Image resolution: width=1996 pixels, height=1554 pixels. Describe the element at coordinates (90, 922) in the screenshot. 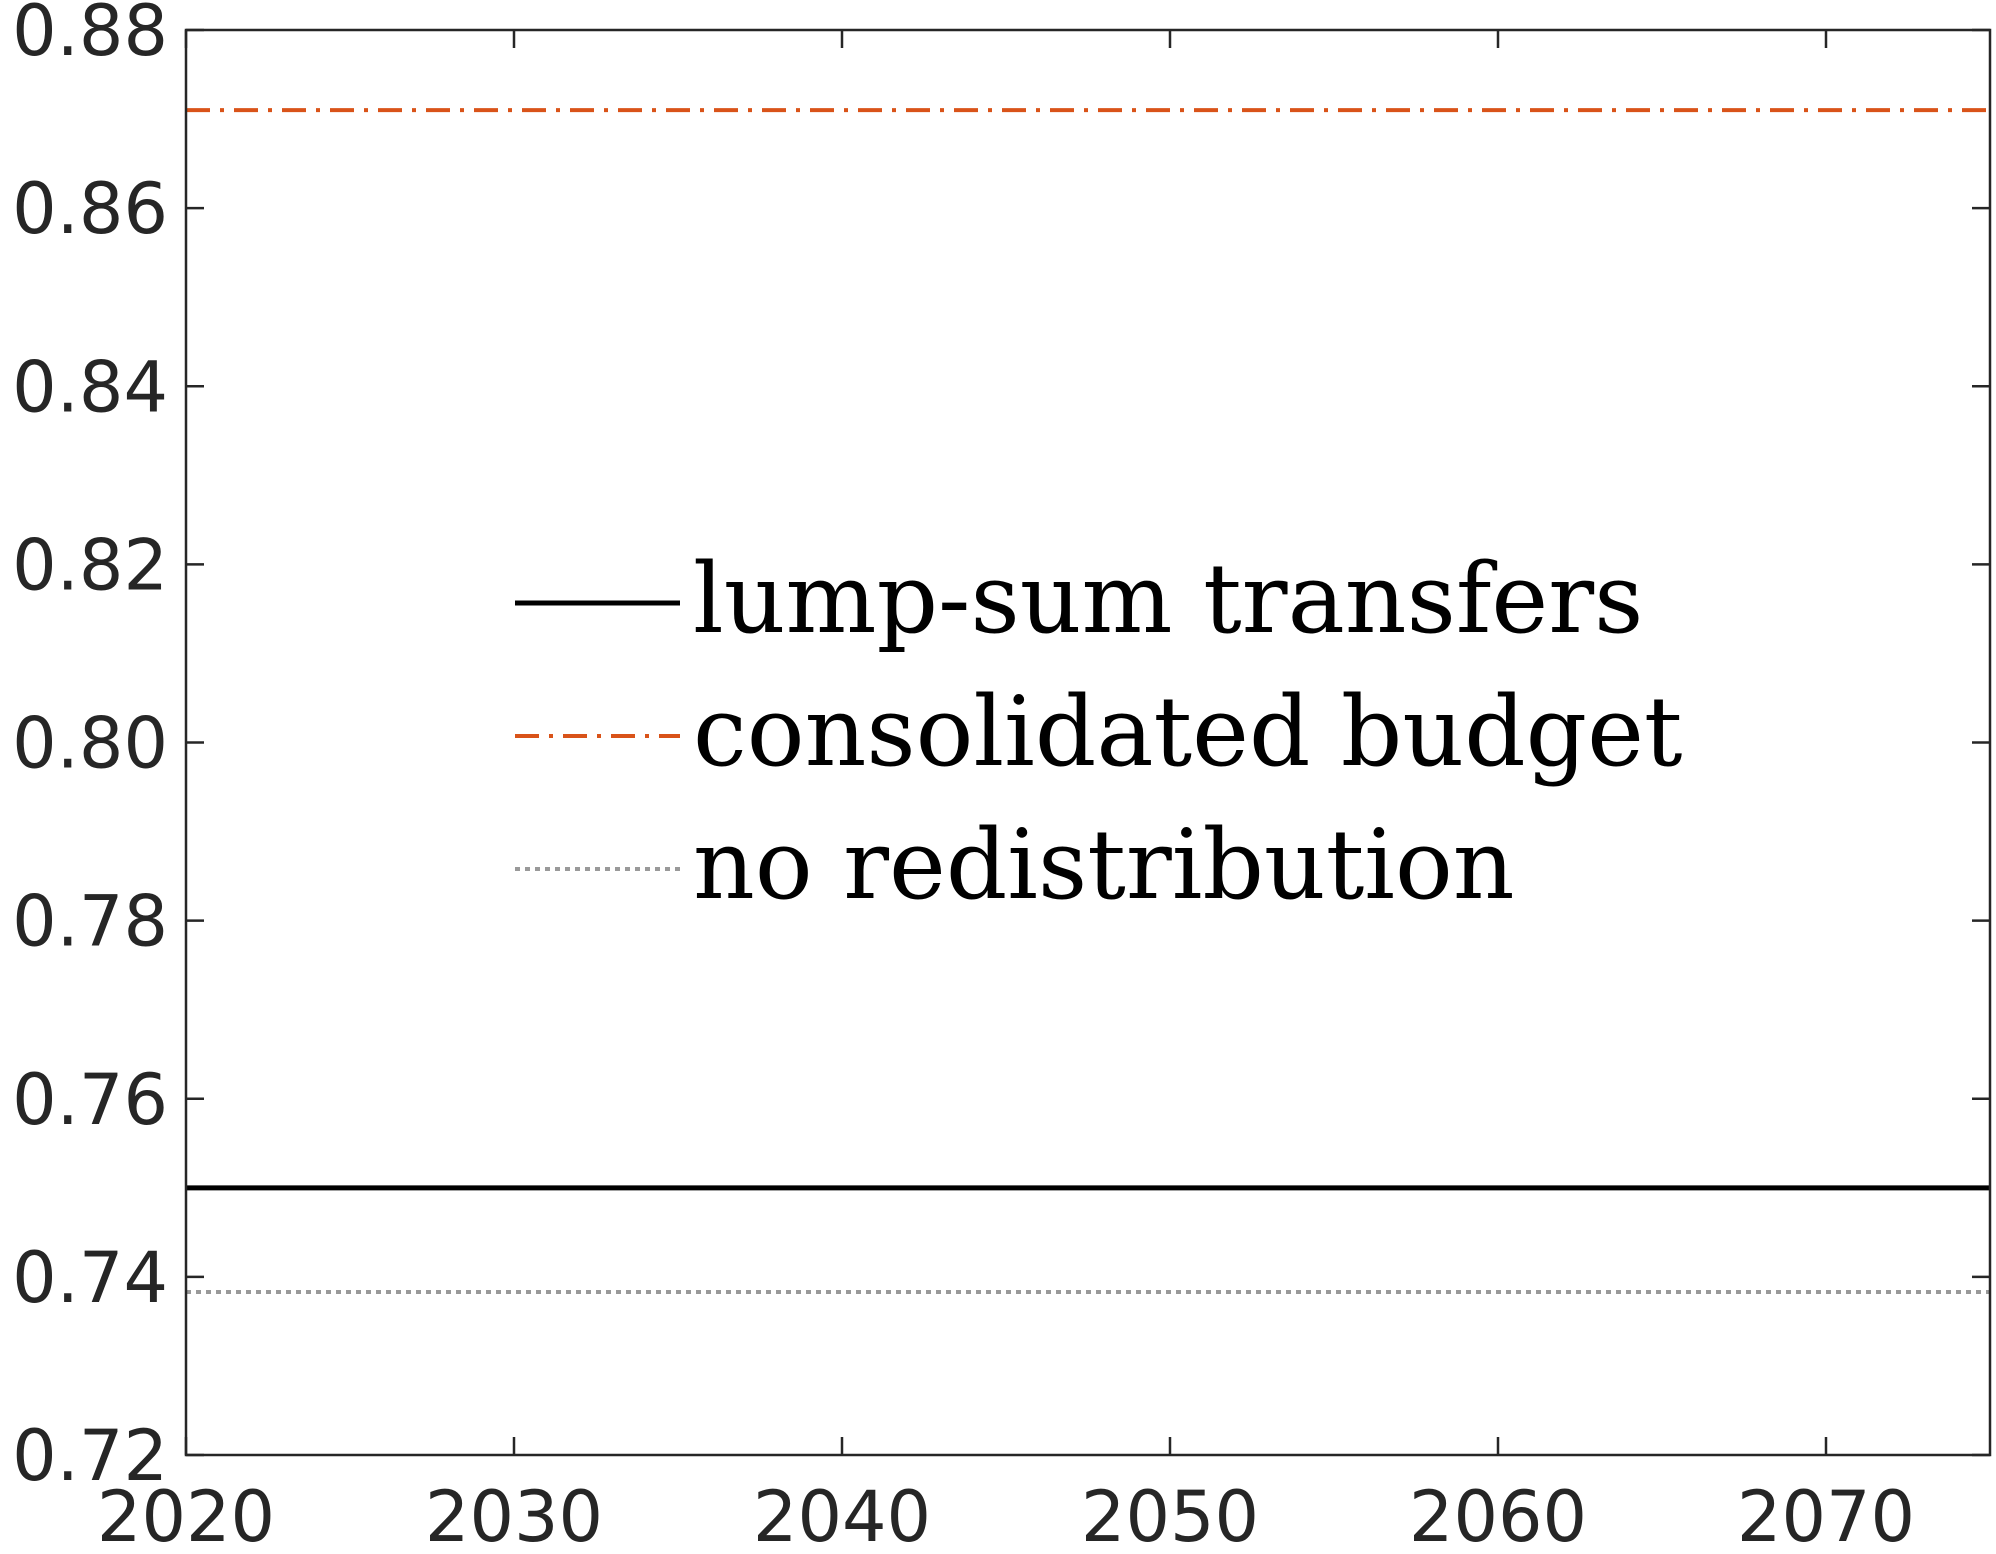

I see `y-tick-label: 0.78` at that location.